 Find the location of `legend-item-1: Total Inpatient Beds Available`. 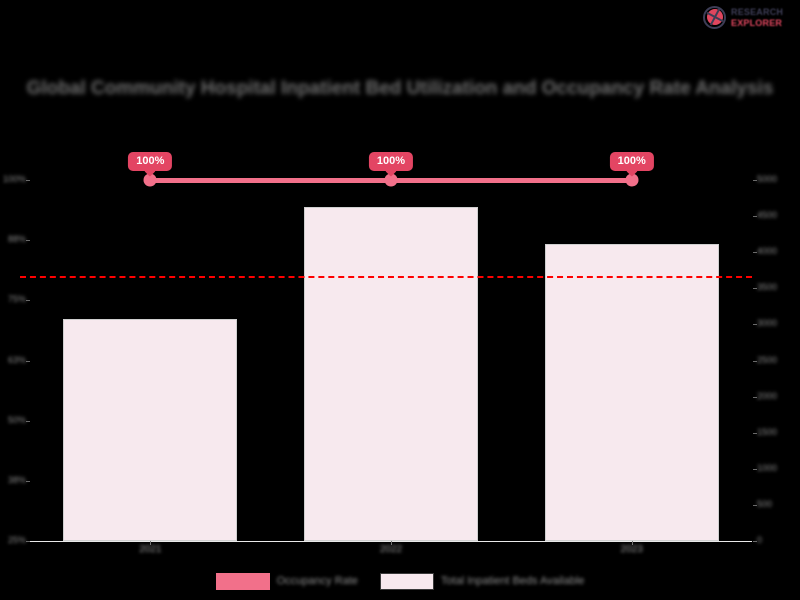

legend-item-1: Total Inpatient Beds Available is located at coordinates (482, 581).